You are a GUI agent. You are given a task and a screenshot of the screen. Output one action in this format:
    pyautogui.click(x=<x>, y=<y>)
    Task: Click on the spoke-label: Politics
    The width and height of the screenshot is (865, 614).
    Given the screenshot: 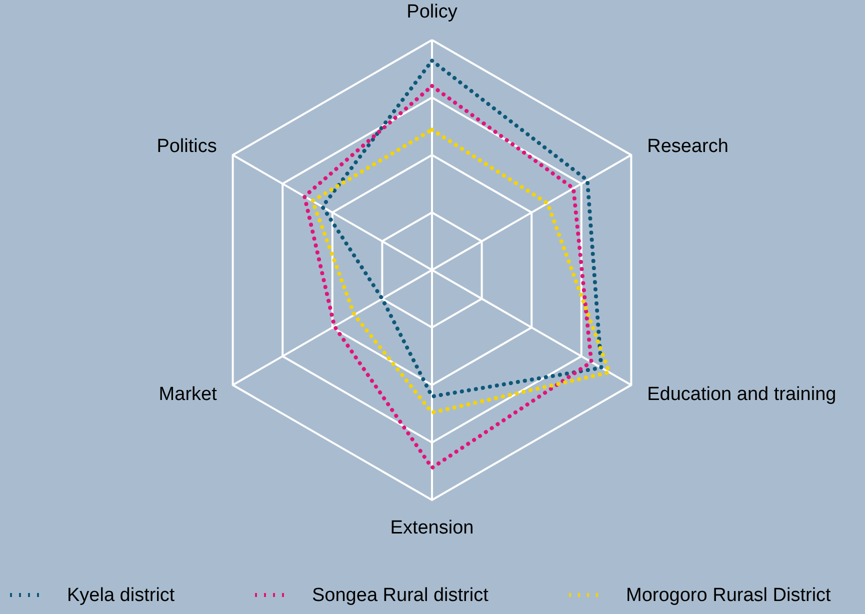 What is the action you would take?
    pyautogui.click(x=186, y=146)
    